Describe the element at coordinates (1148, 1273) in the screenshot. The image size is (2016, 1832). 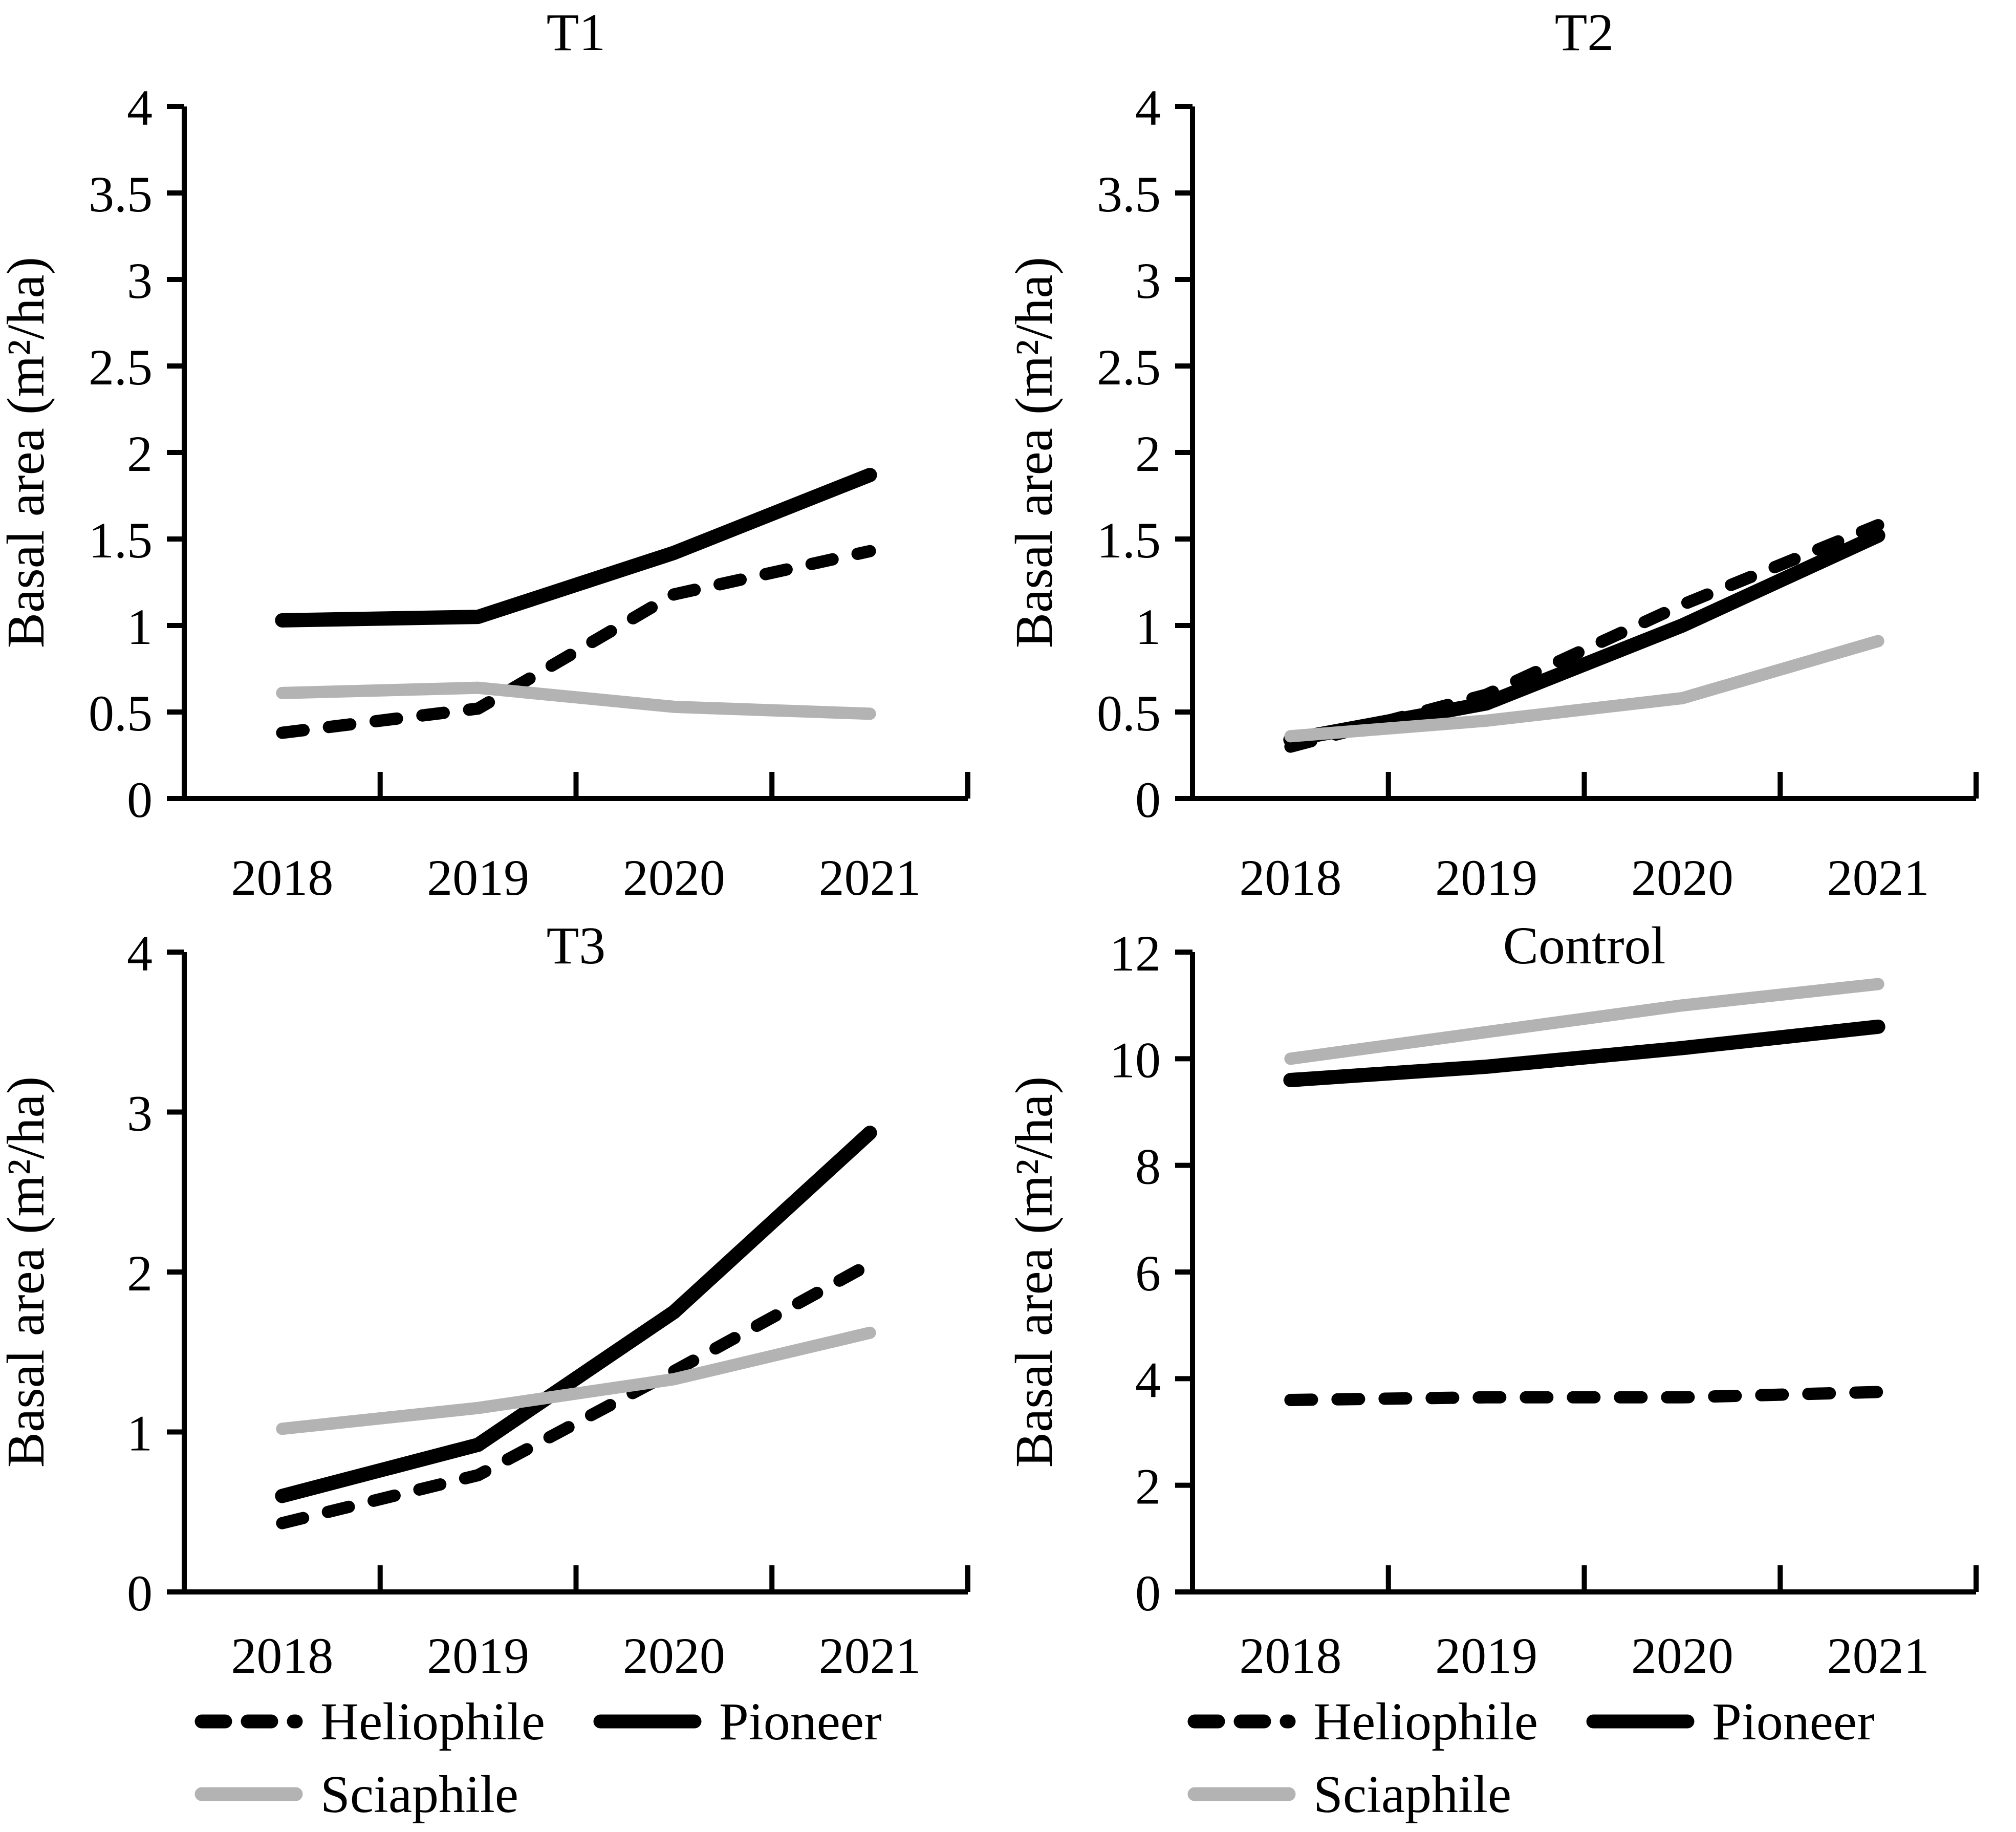
I see `y-tick-label: 6` at that location.